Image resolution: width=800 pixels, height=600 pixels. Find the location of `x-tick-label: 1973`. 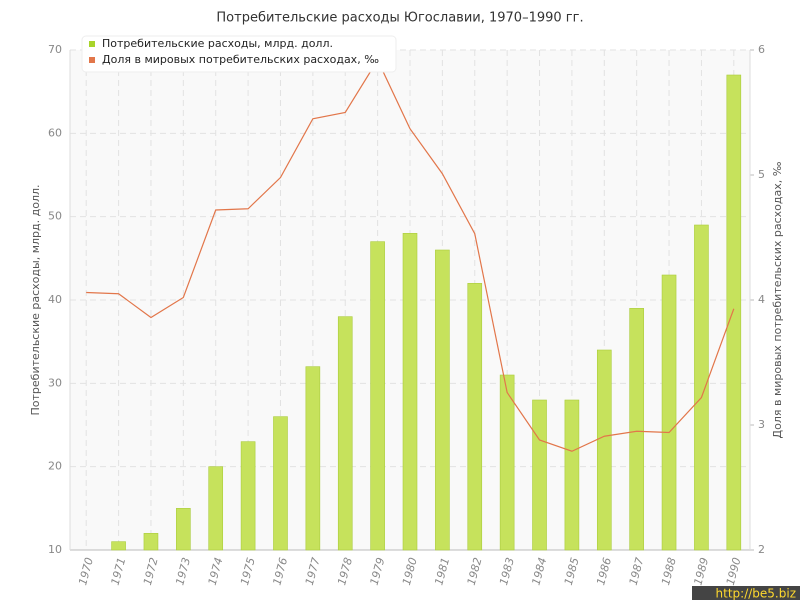

x-tick-label: 1973 is located at coordinates (183, 571).